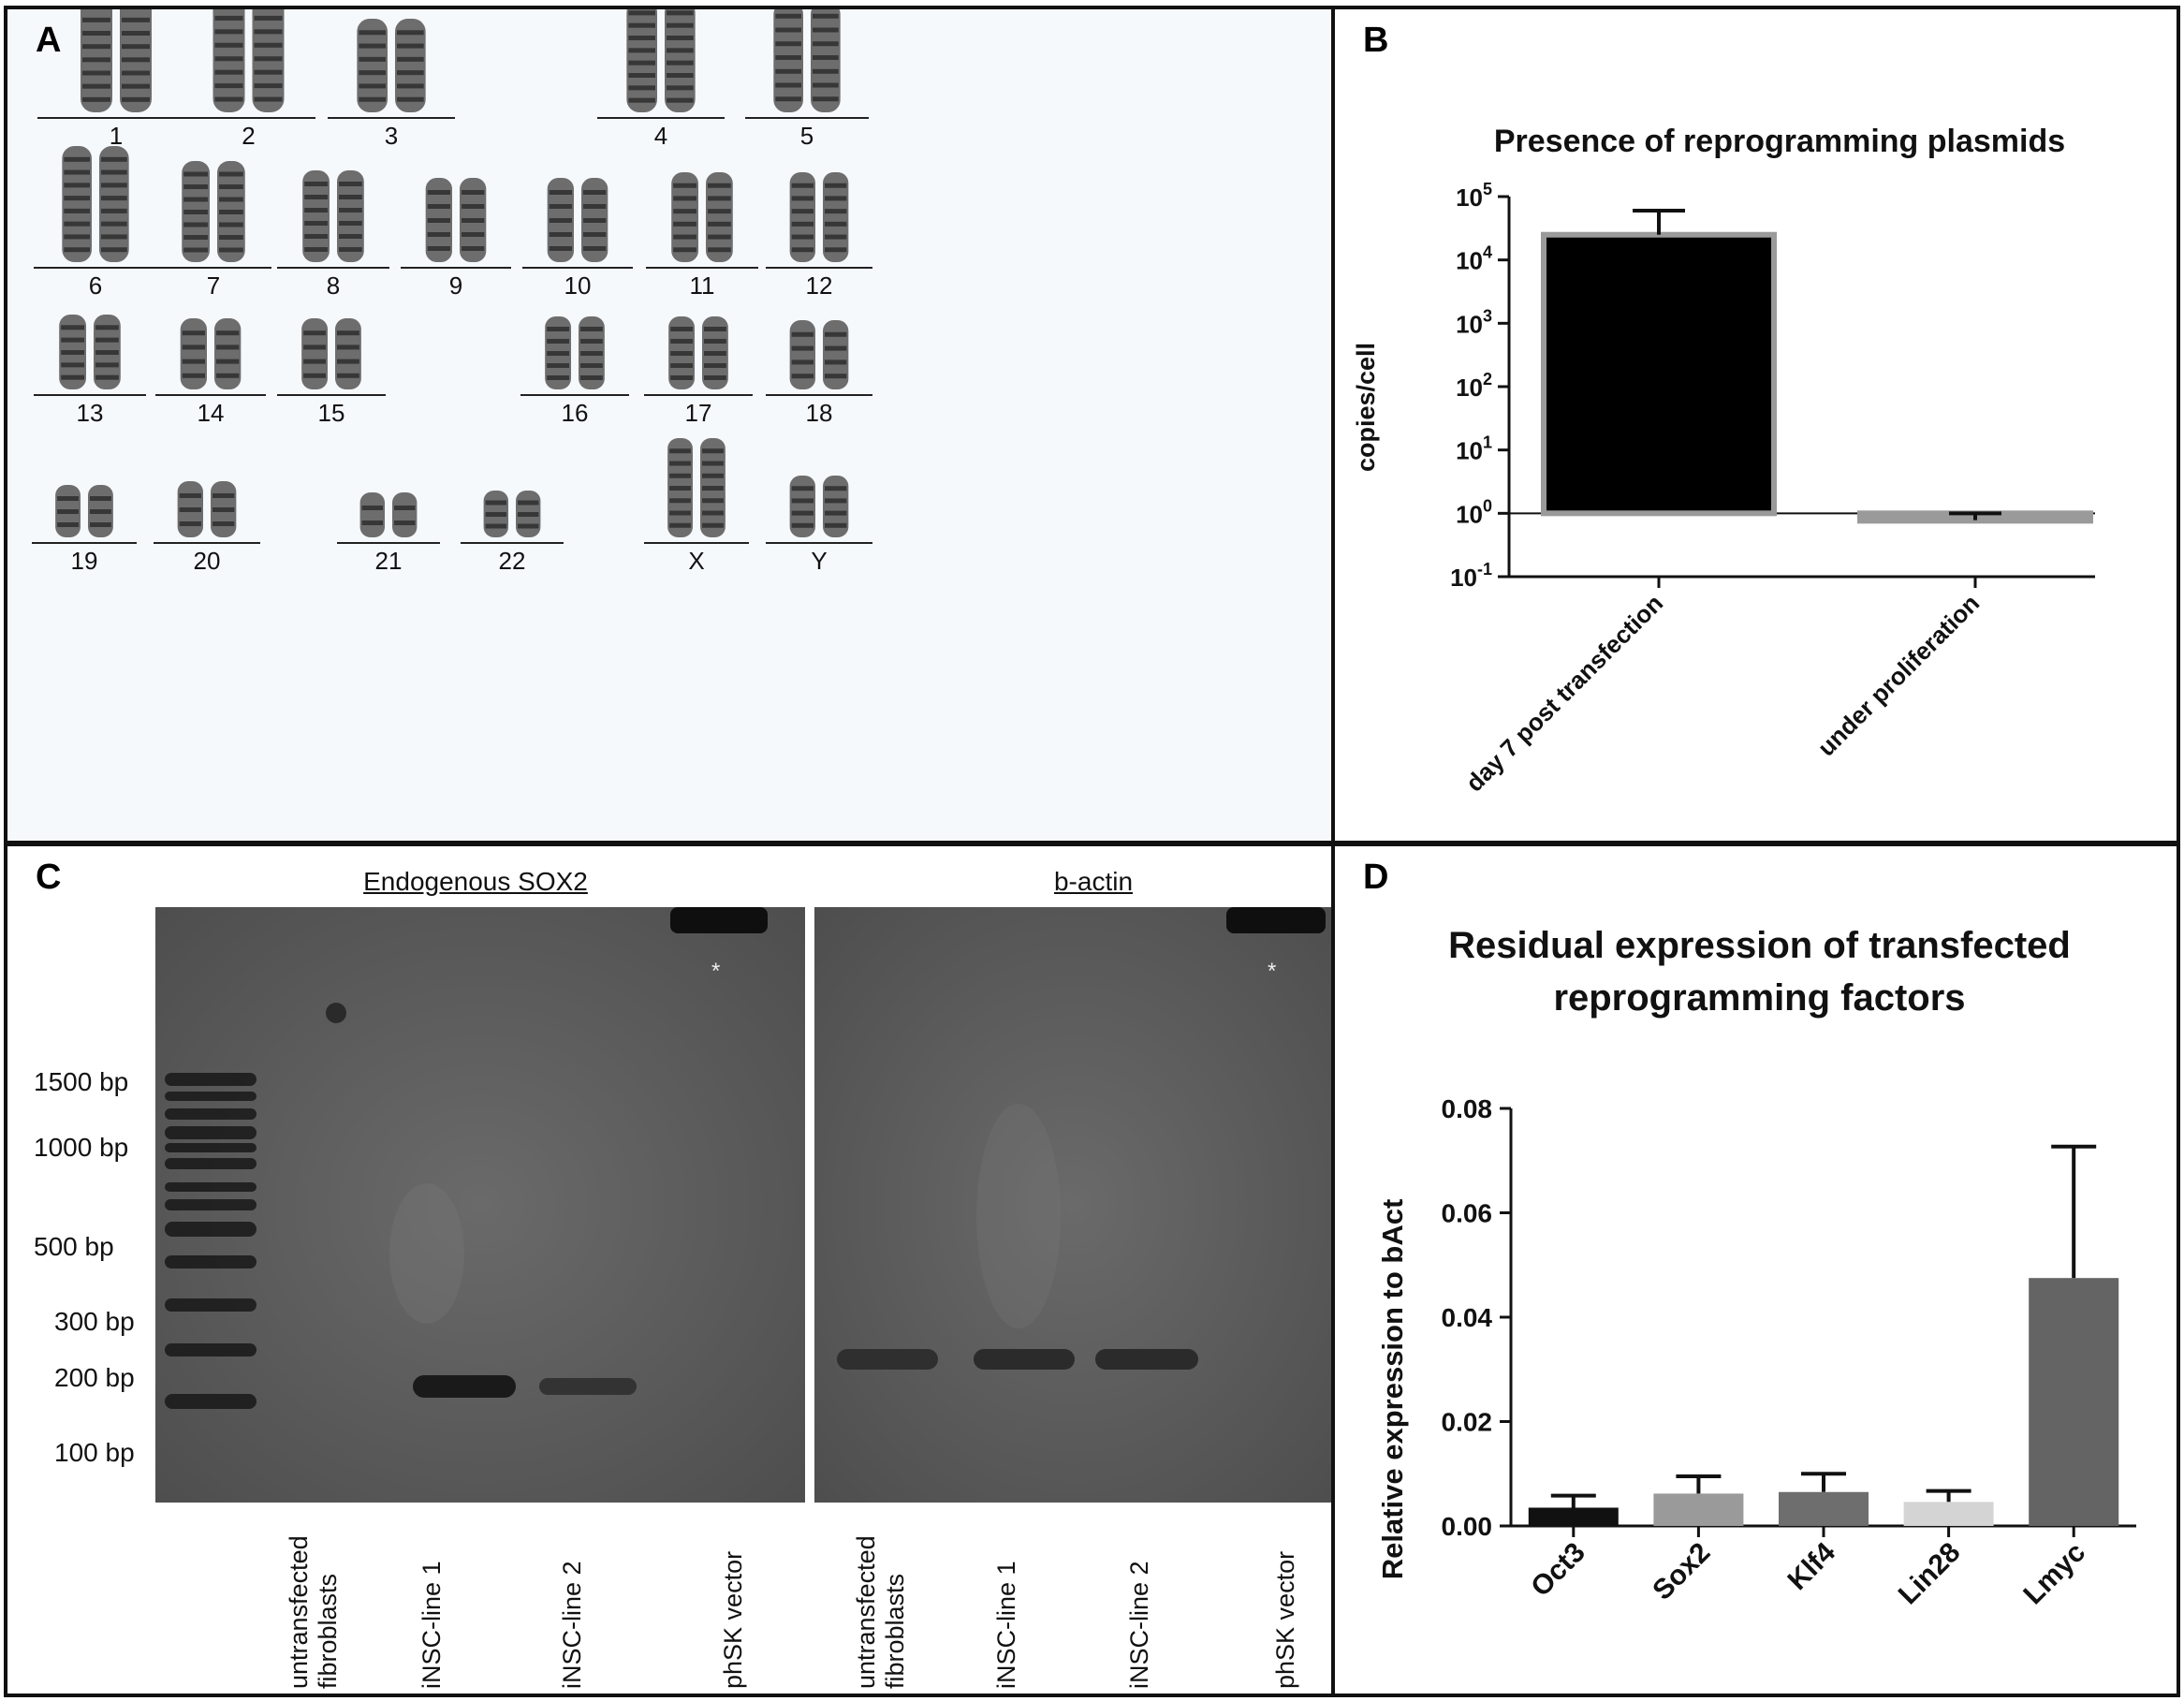 The image size is (2184, 1701). What do you see at coordinates (1681, 1572) in the screenshot?
I see `chart-d-category-label-1: Sox2` at bounding box center [1681, 1572].